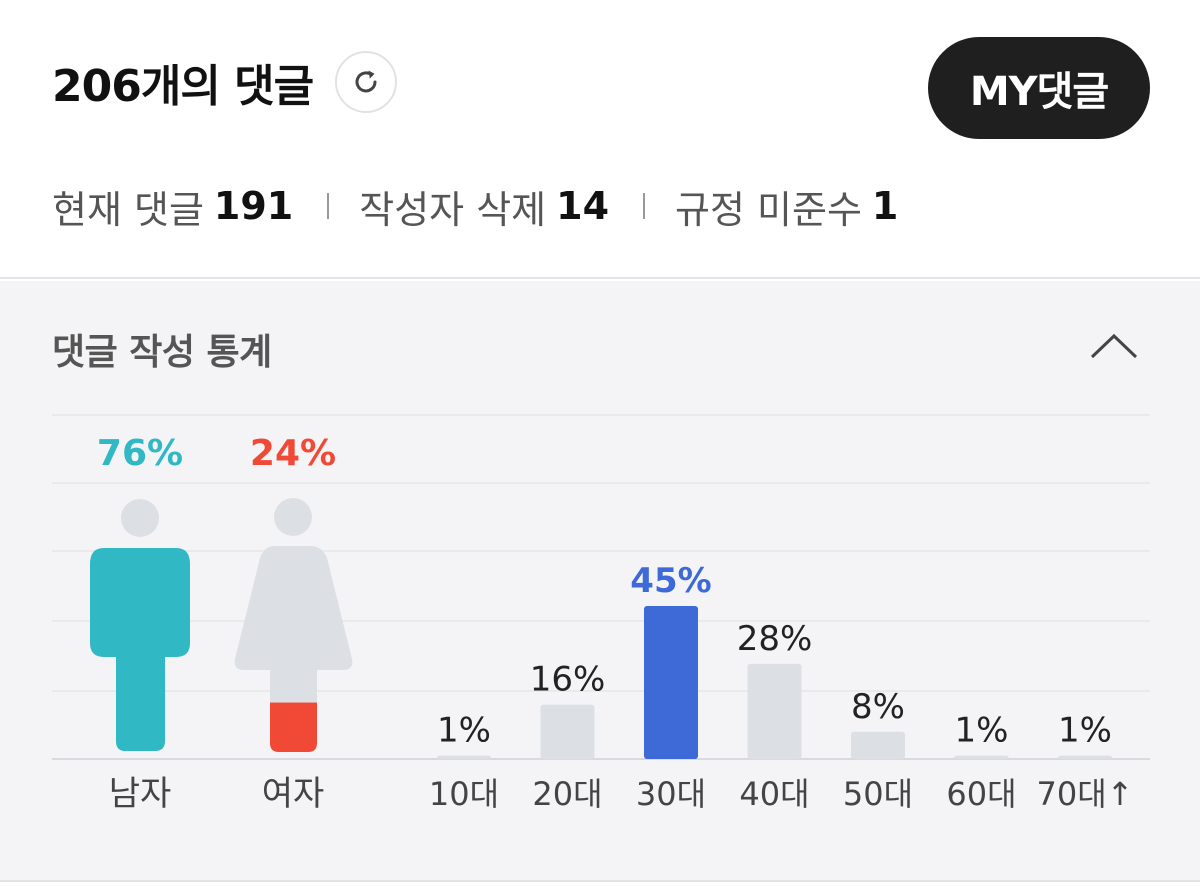 This screenshot has width=1200, height=886. Describe the element at coordinates (670, 581) in the screenshot. I see `age-bar-value-label: 45%` at that location.